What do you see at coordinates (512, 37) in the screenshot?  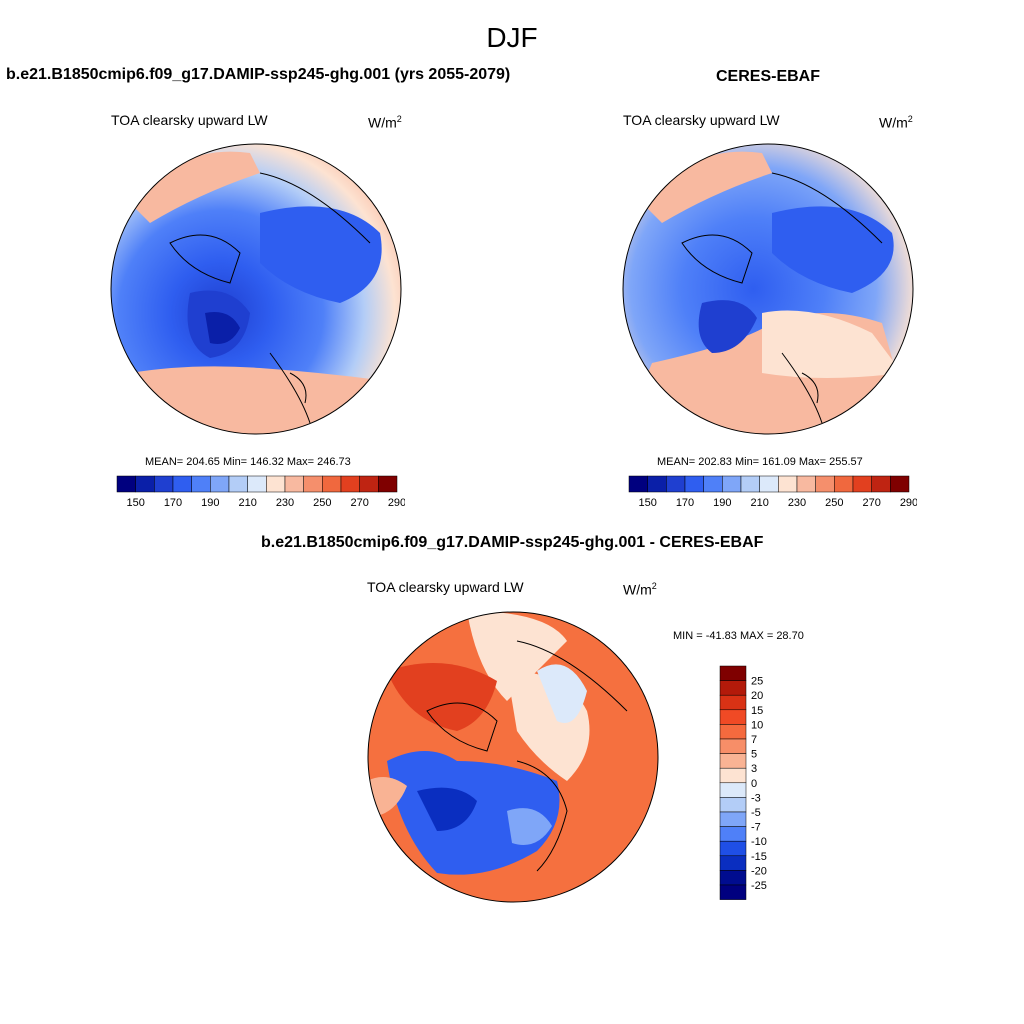 I see `figure-title: DJF` at bounding box center [512, 37].